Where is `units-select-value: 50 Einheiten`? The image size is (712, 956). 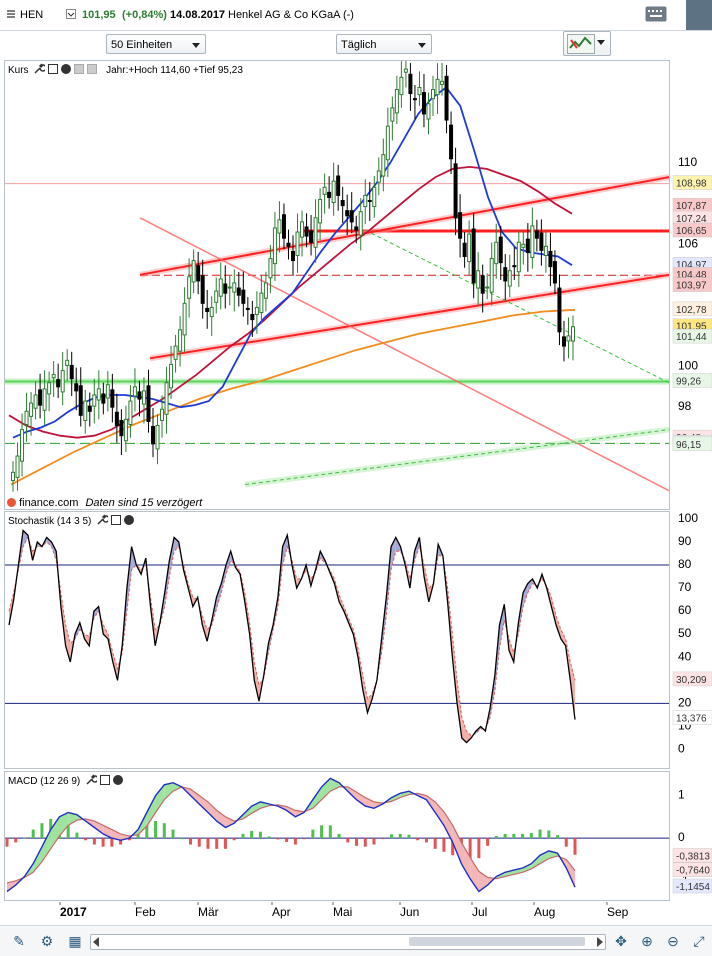 units-select-value: 50 Einheiten is located at coordinates (142, 45).